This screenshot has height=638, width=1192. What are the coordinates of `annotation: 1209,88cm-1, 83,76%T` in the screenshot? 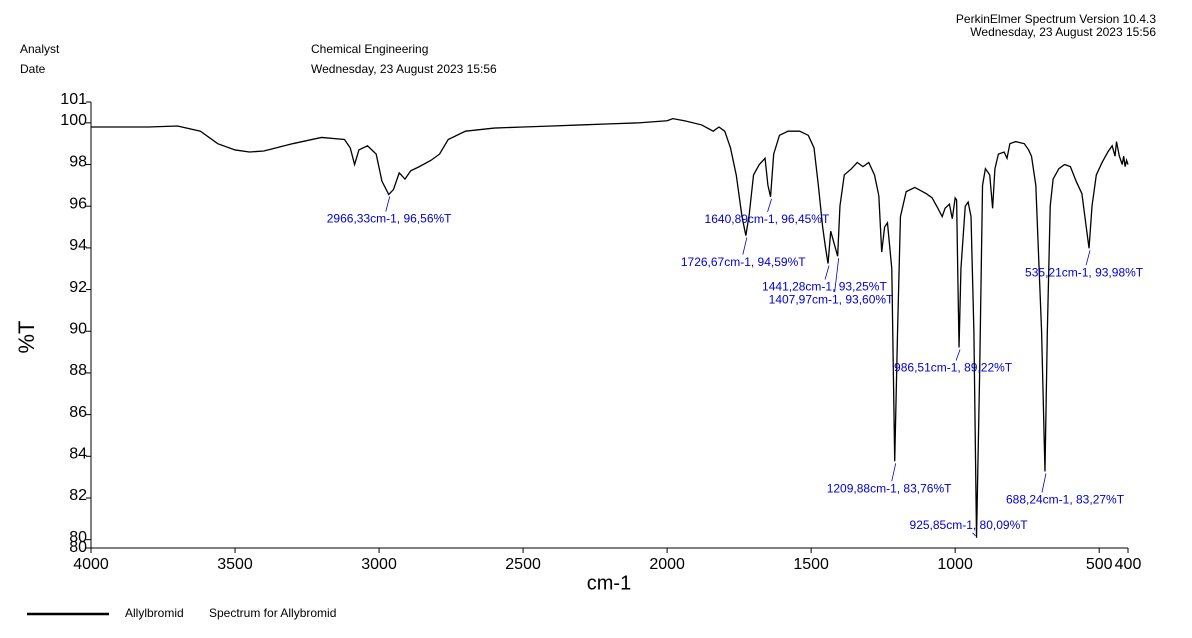 It's located at (889, 488).